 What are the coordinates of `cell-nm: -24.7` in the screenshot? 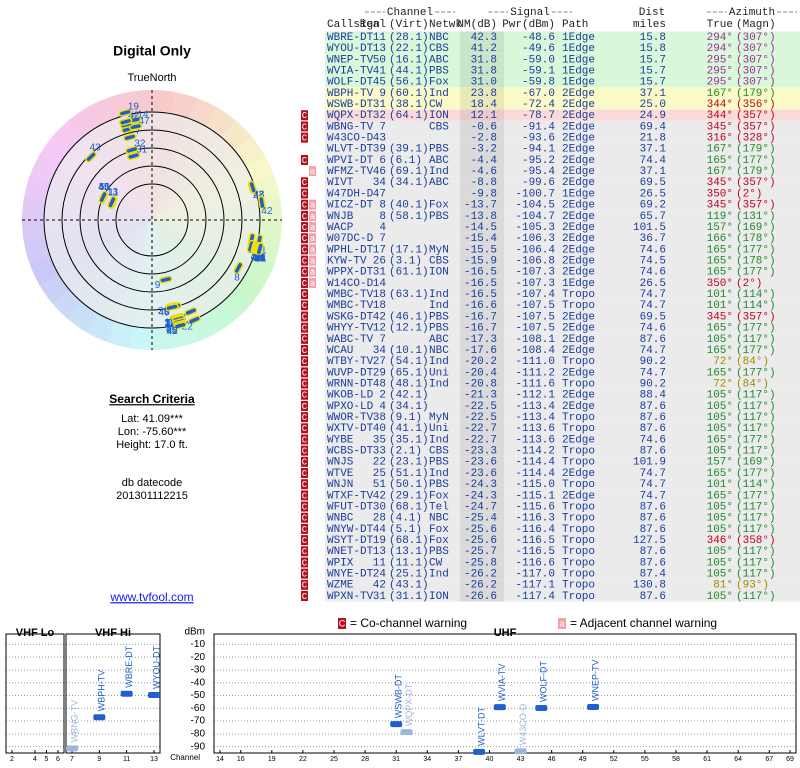 It's located at (480, 507).